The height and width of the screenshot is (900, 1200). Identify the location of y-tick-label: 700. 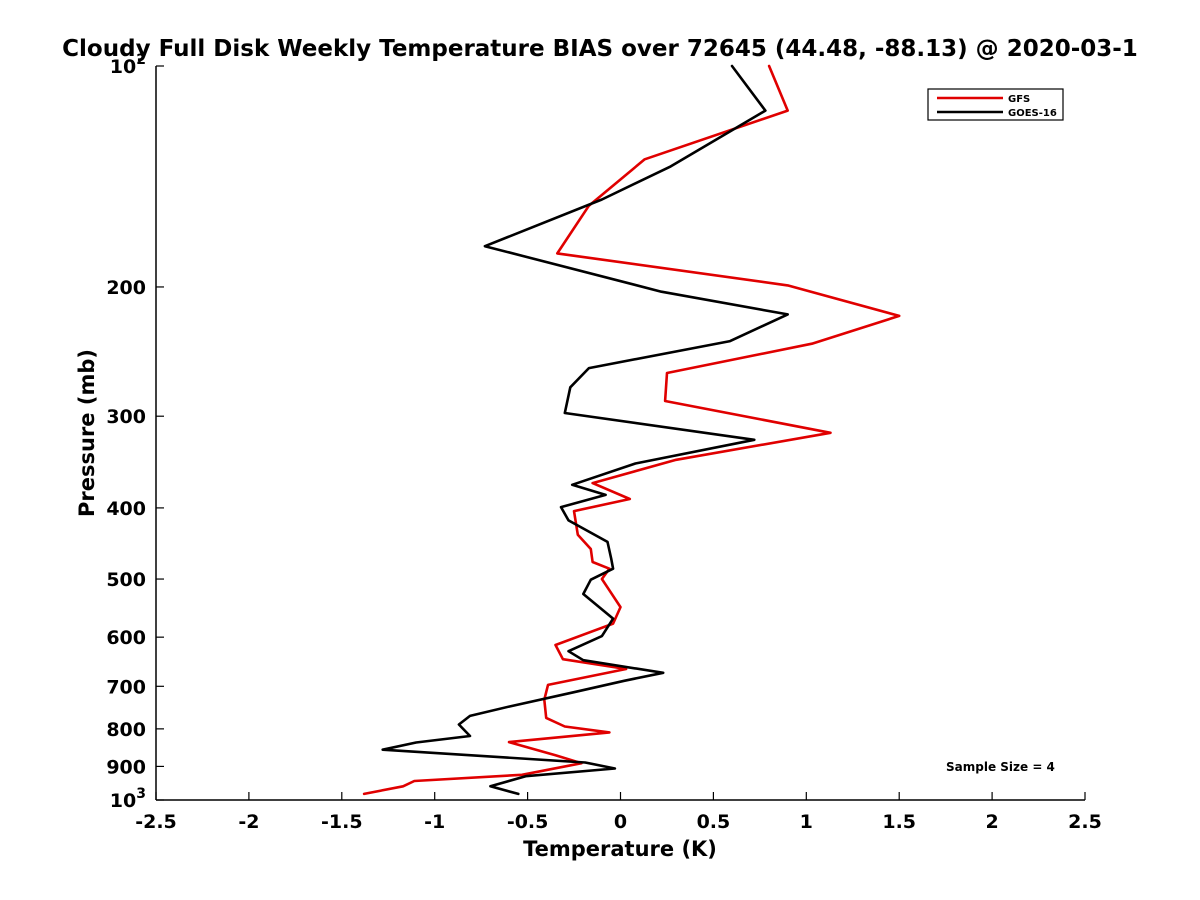
(126, 687).